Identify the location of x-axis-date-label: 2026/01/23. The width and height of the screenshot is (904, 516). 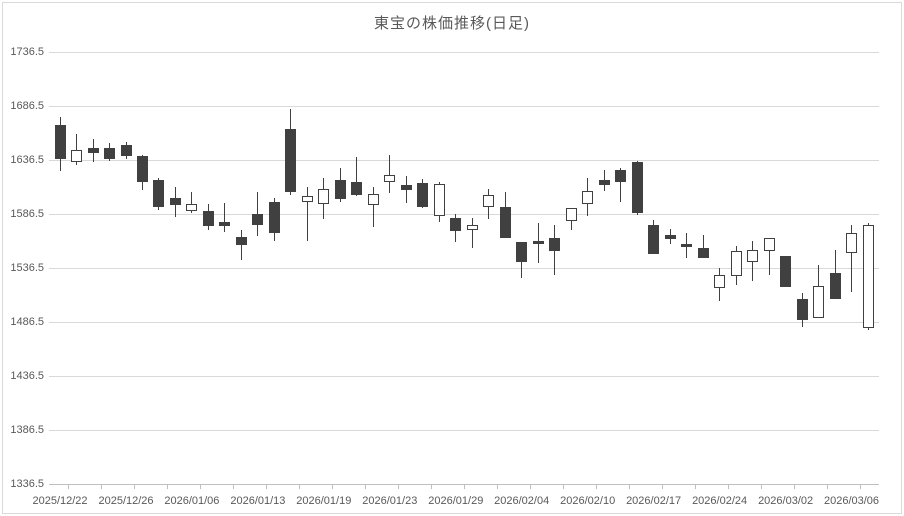
(390, 501).